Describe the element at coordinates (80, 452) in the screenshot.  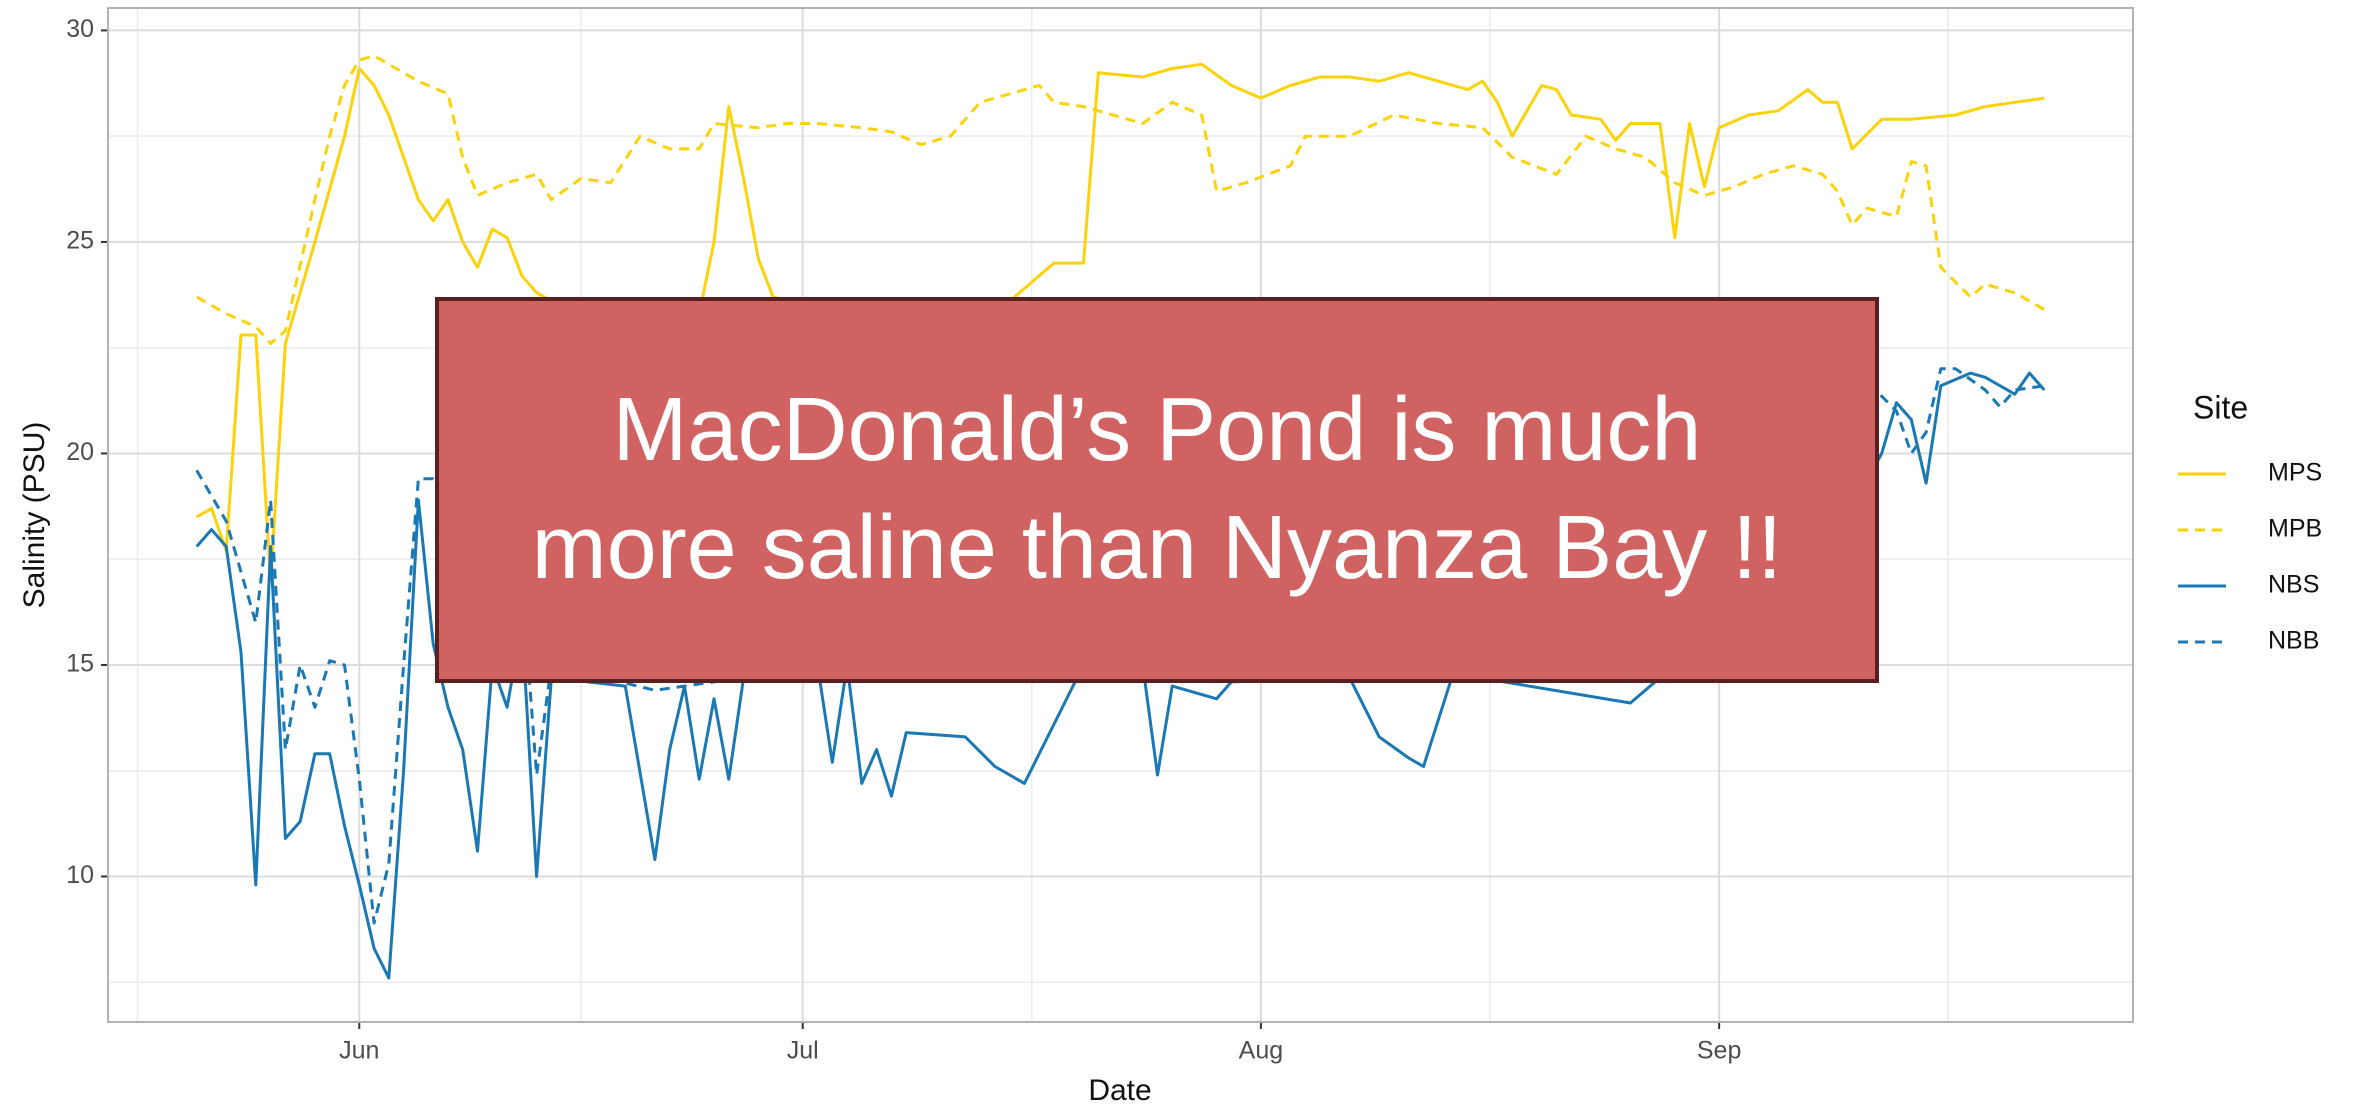
I see `y-tick-label: 20` at that location.